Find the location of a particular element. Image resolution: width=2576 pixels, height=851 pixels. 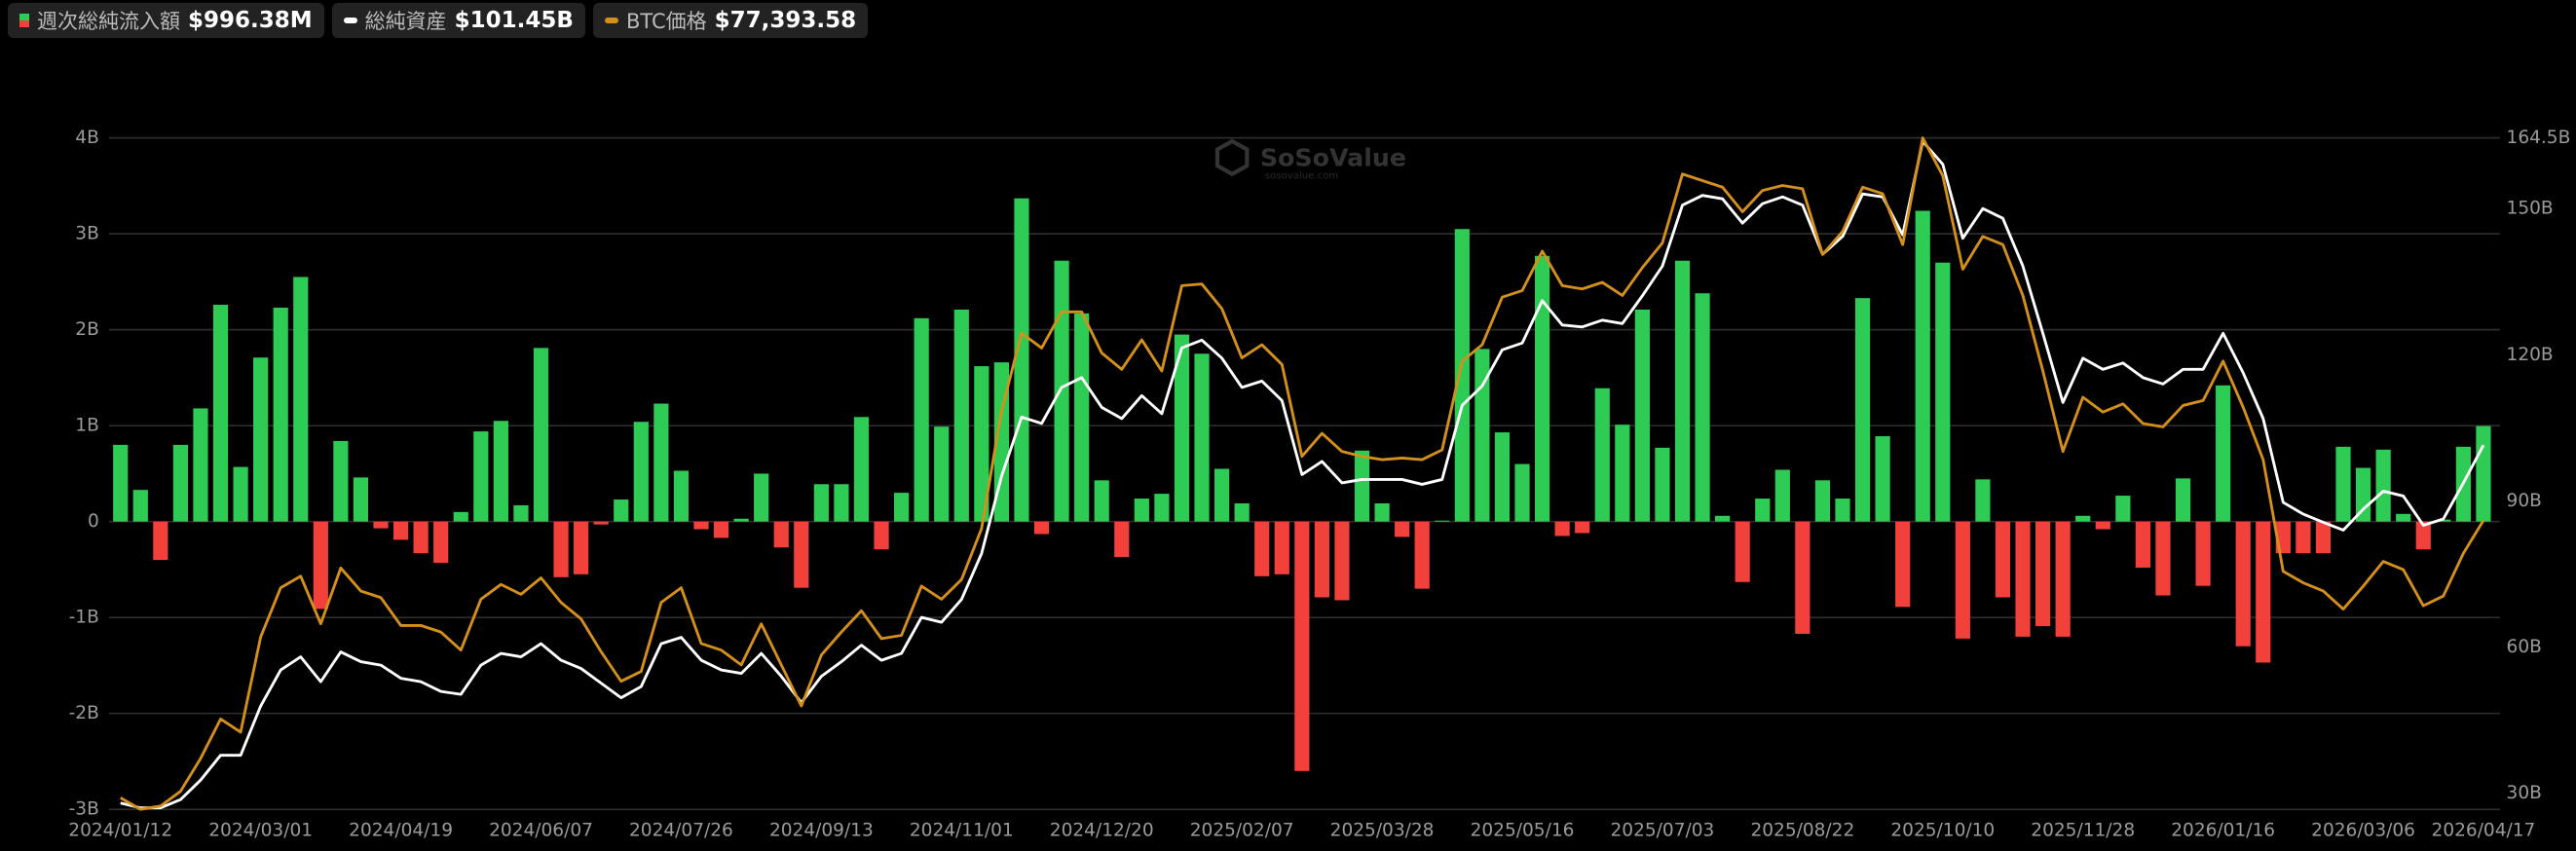

x-tick-label: 2025/10/10 is located at coordinates (1942, 831).